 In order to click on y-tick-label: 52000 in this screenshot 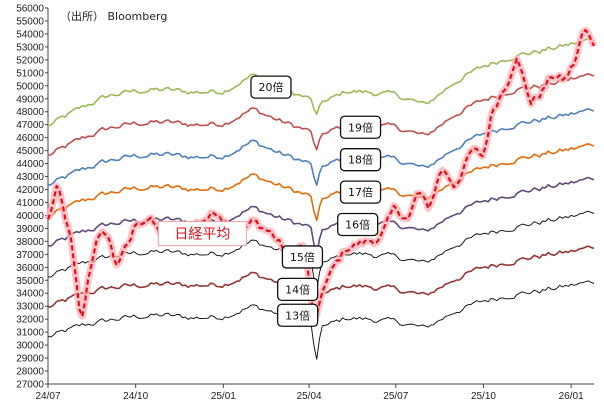, I will do `click(30, 60)`.